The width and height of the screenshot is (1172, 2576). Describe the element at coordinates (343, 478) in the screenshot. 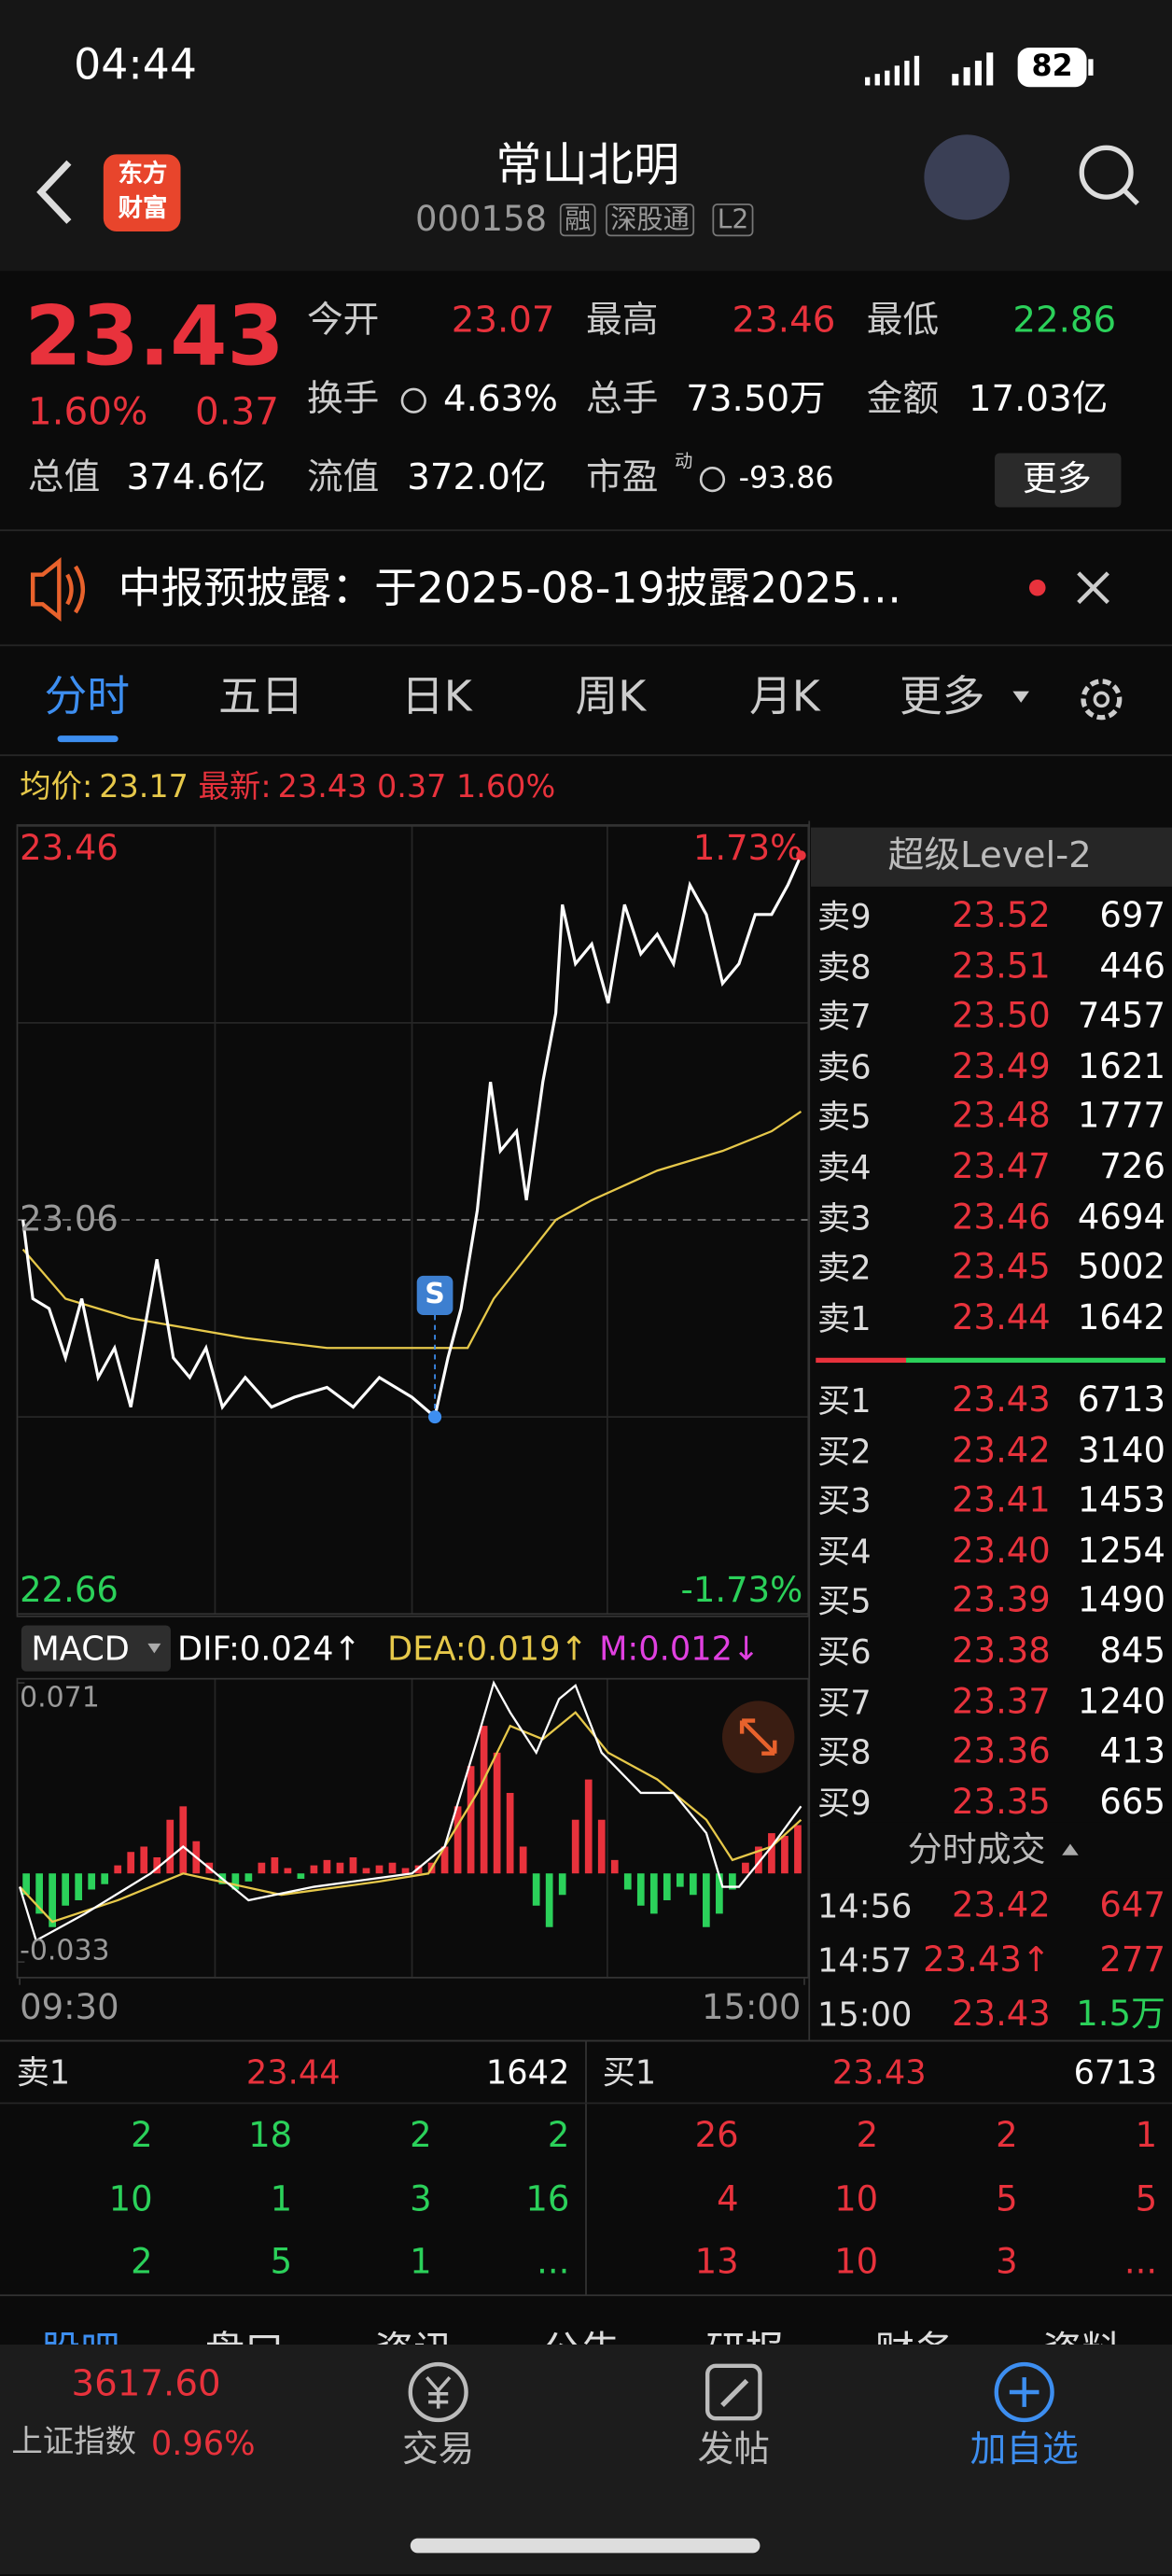

I see `stat-label: 流值` at that location.